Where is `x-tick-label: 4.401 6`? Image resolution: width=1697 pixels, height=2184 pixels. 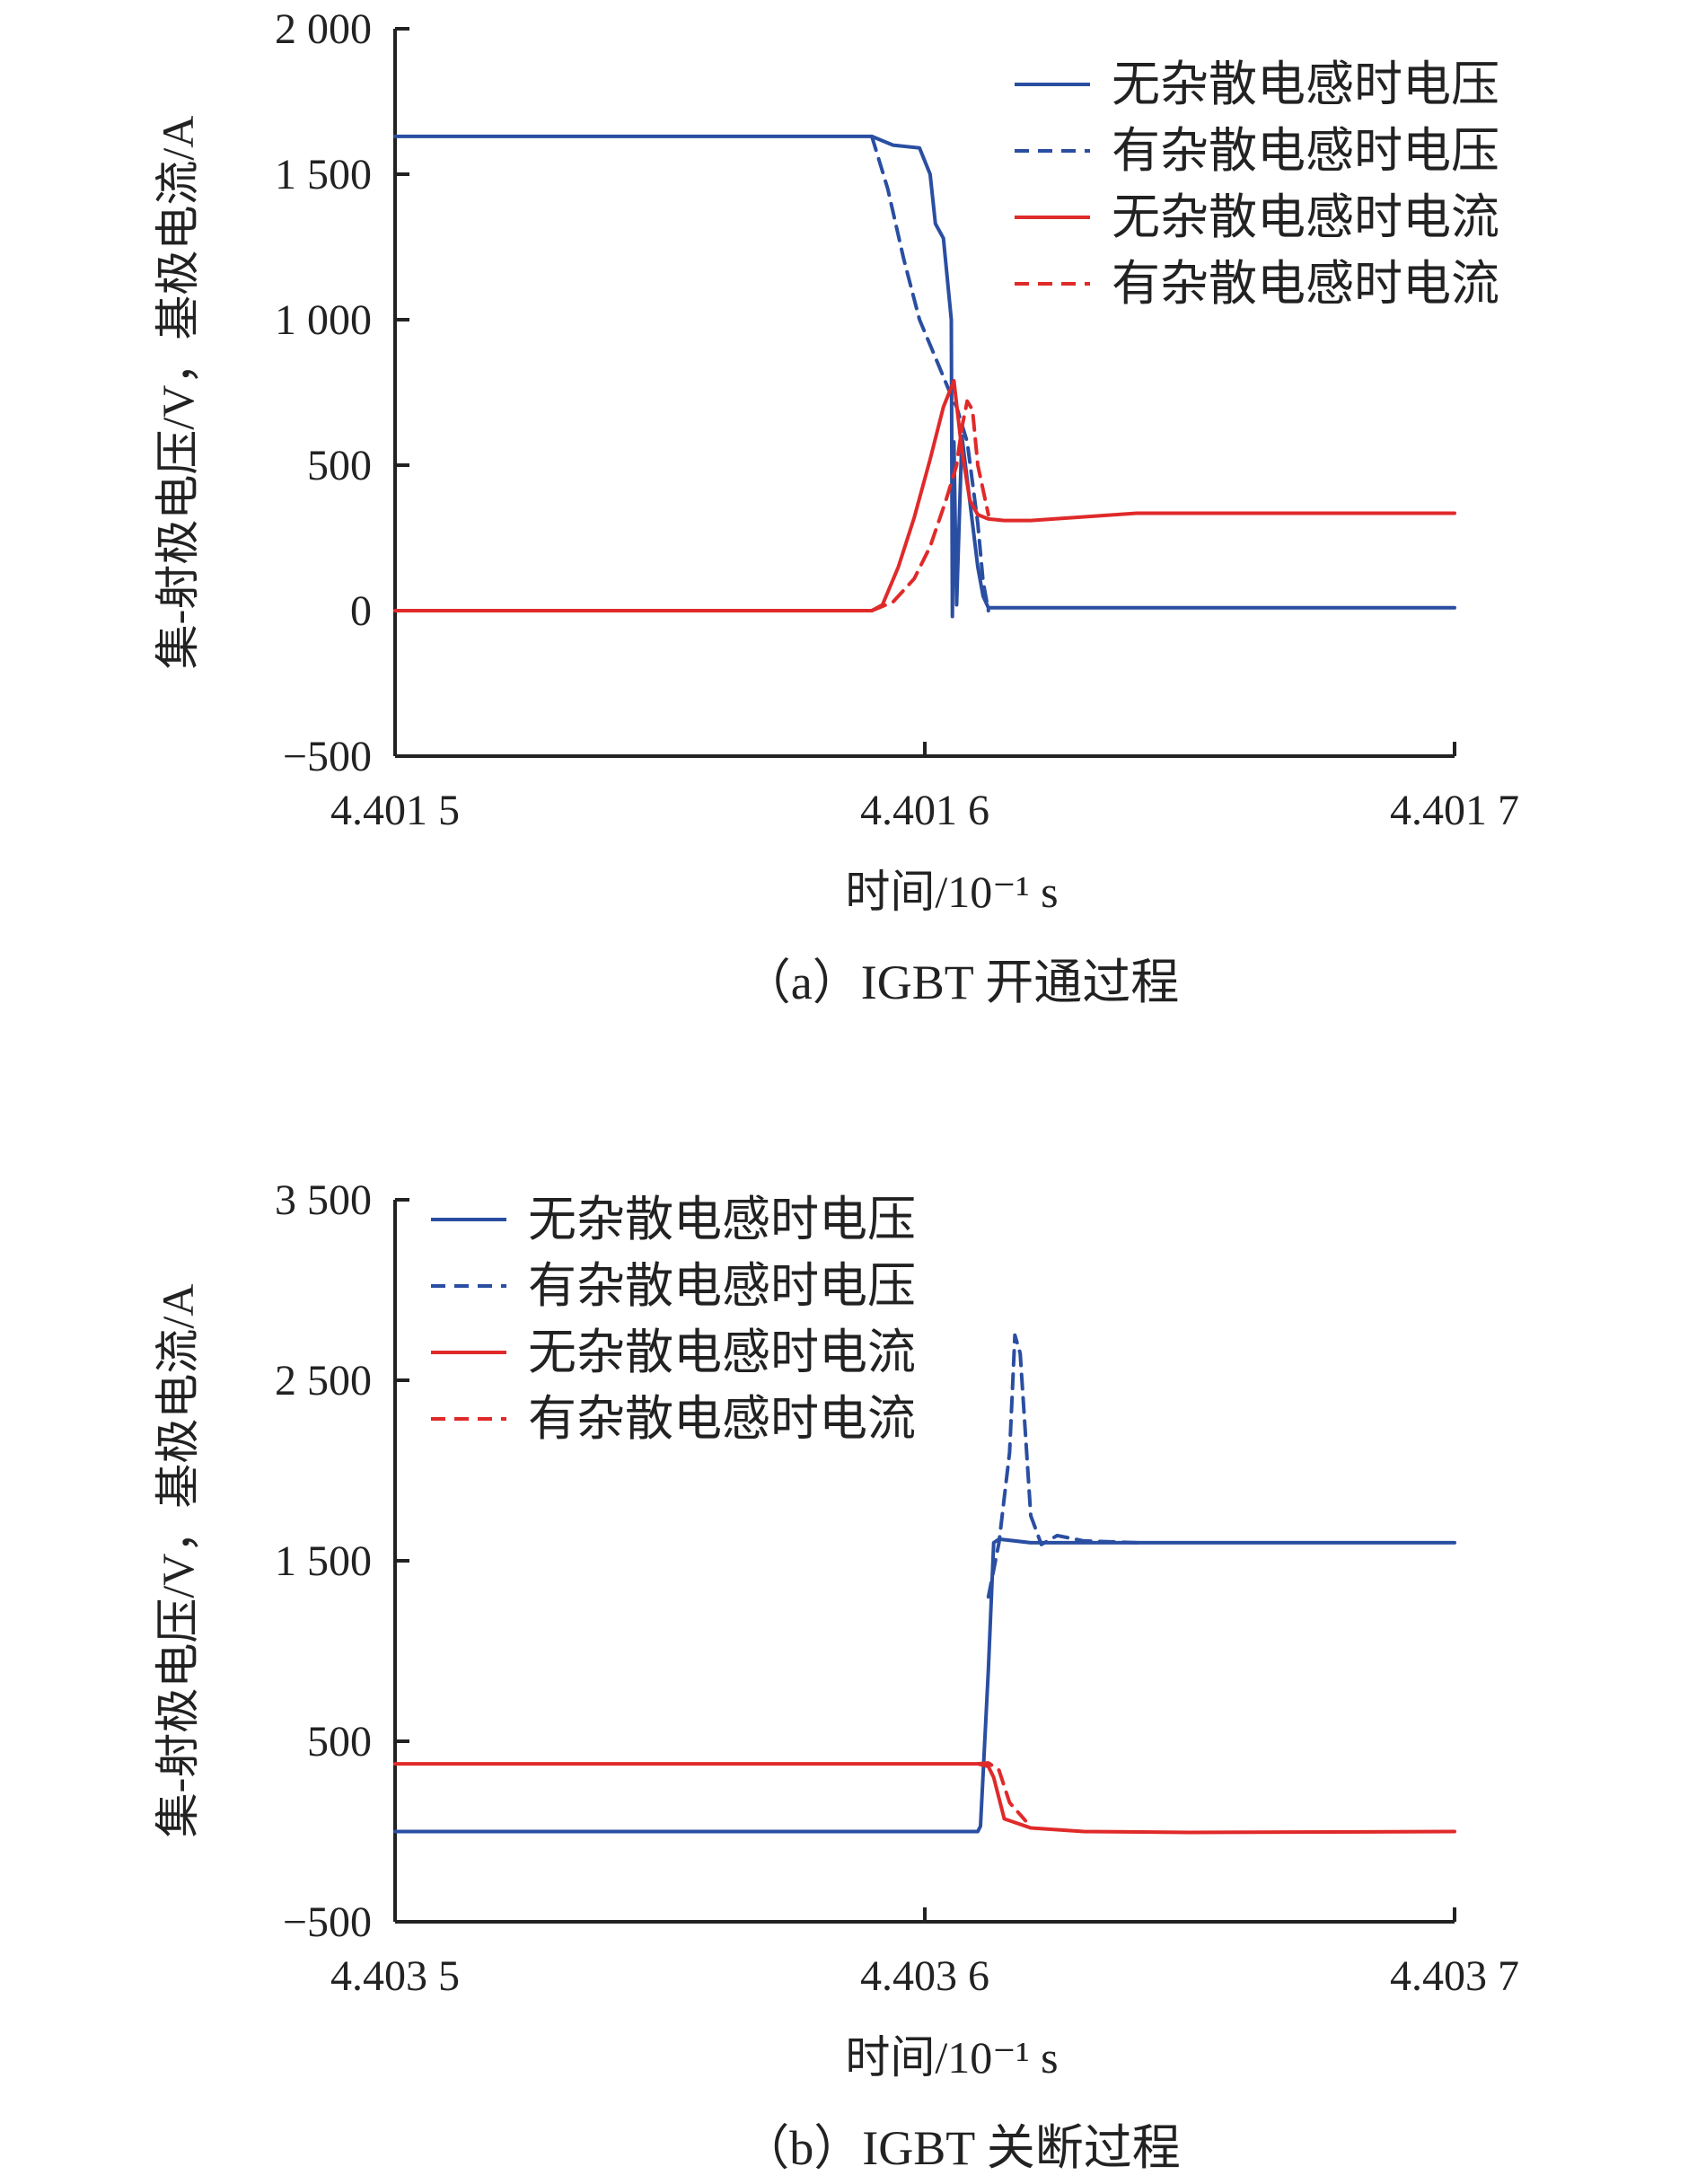 x-tick-label: 4.401 6 is located at coordinates (924, 810).